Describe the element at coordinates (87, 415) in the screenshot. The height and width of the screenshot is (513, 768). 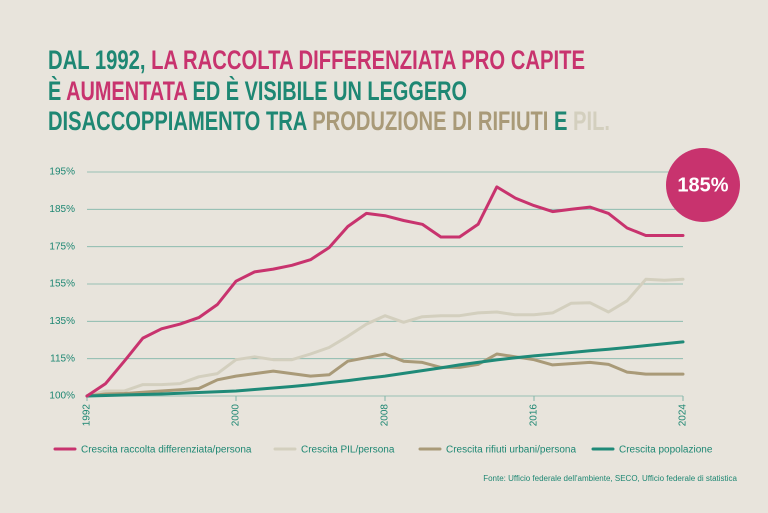
I see `x-tick-label: 1992` at that location.